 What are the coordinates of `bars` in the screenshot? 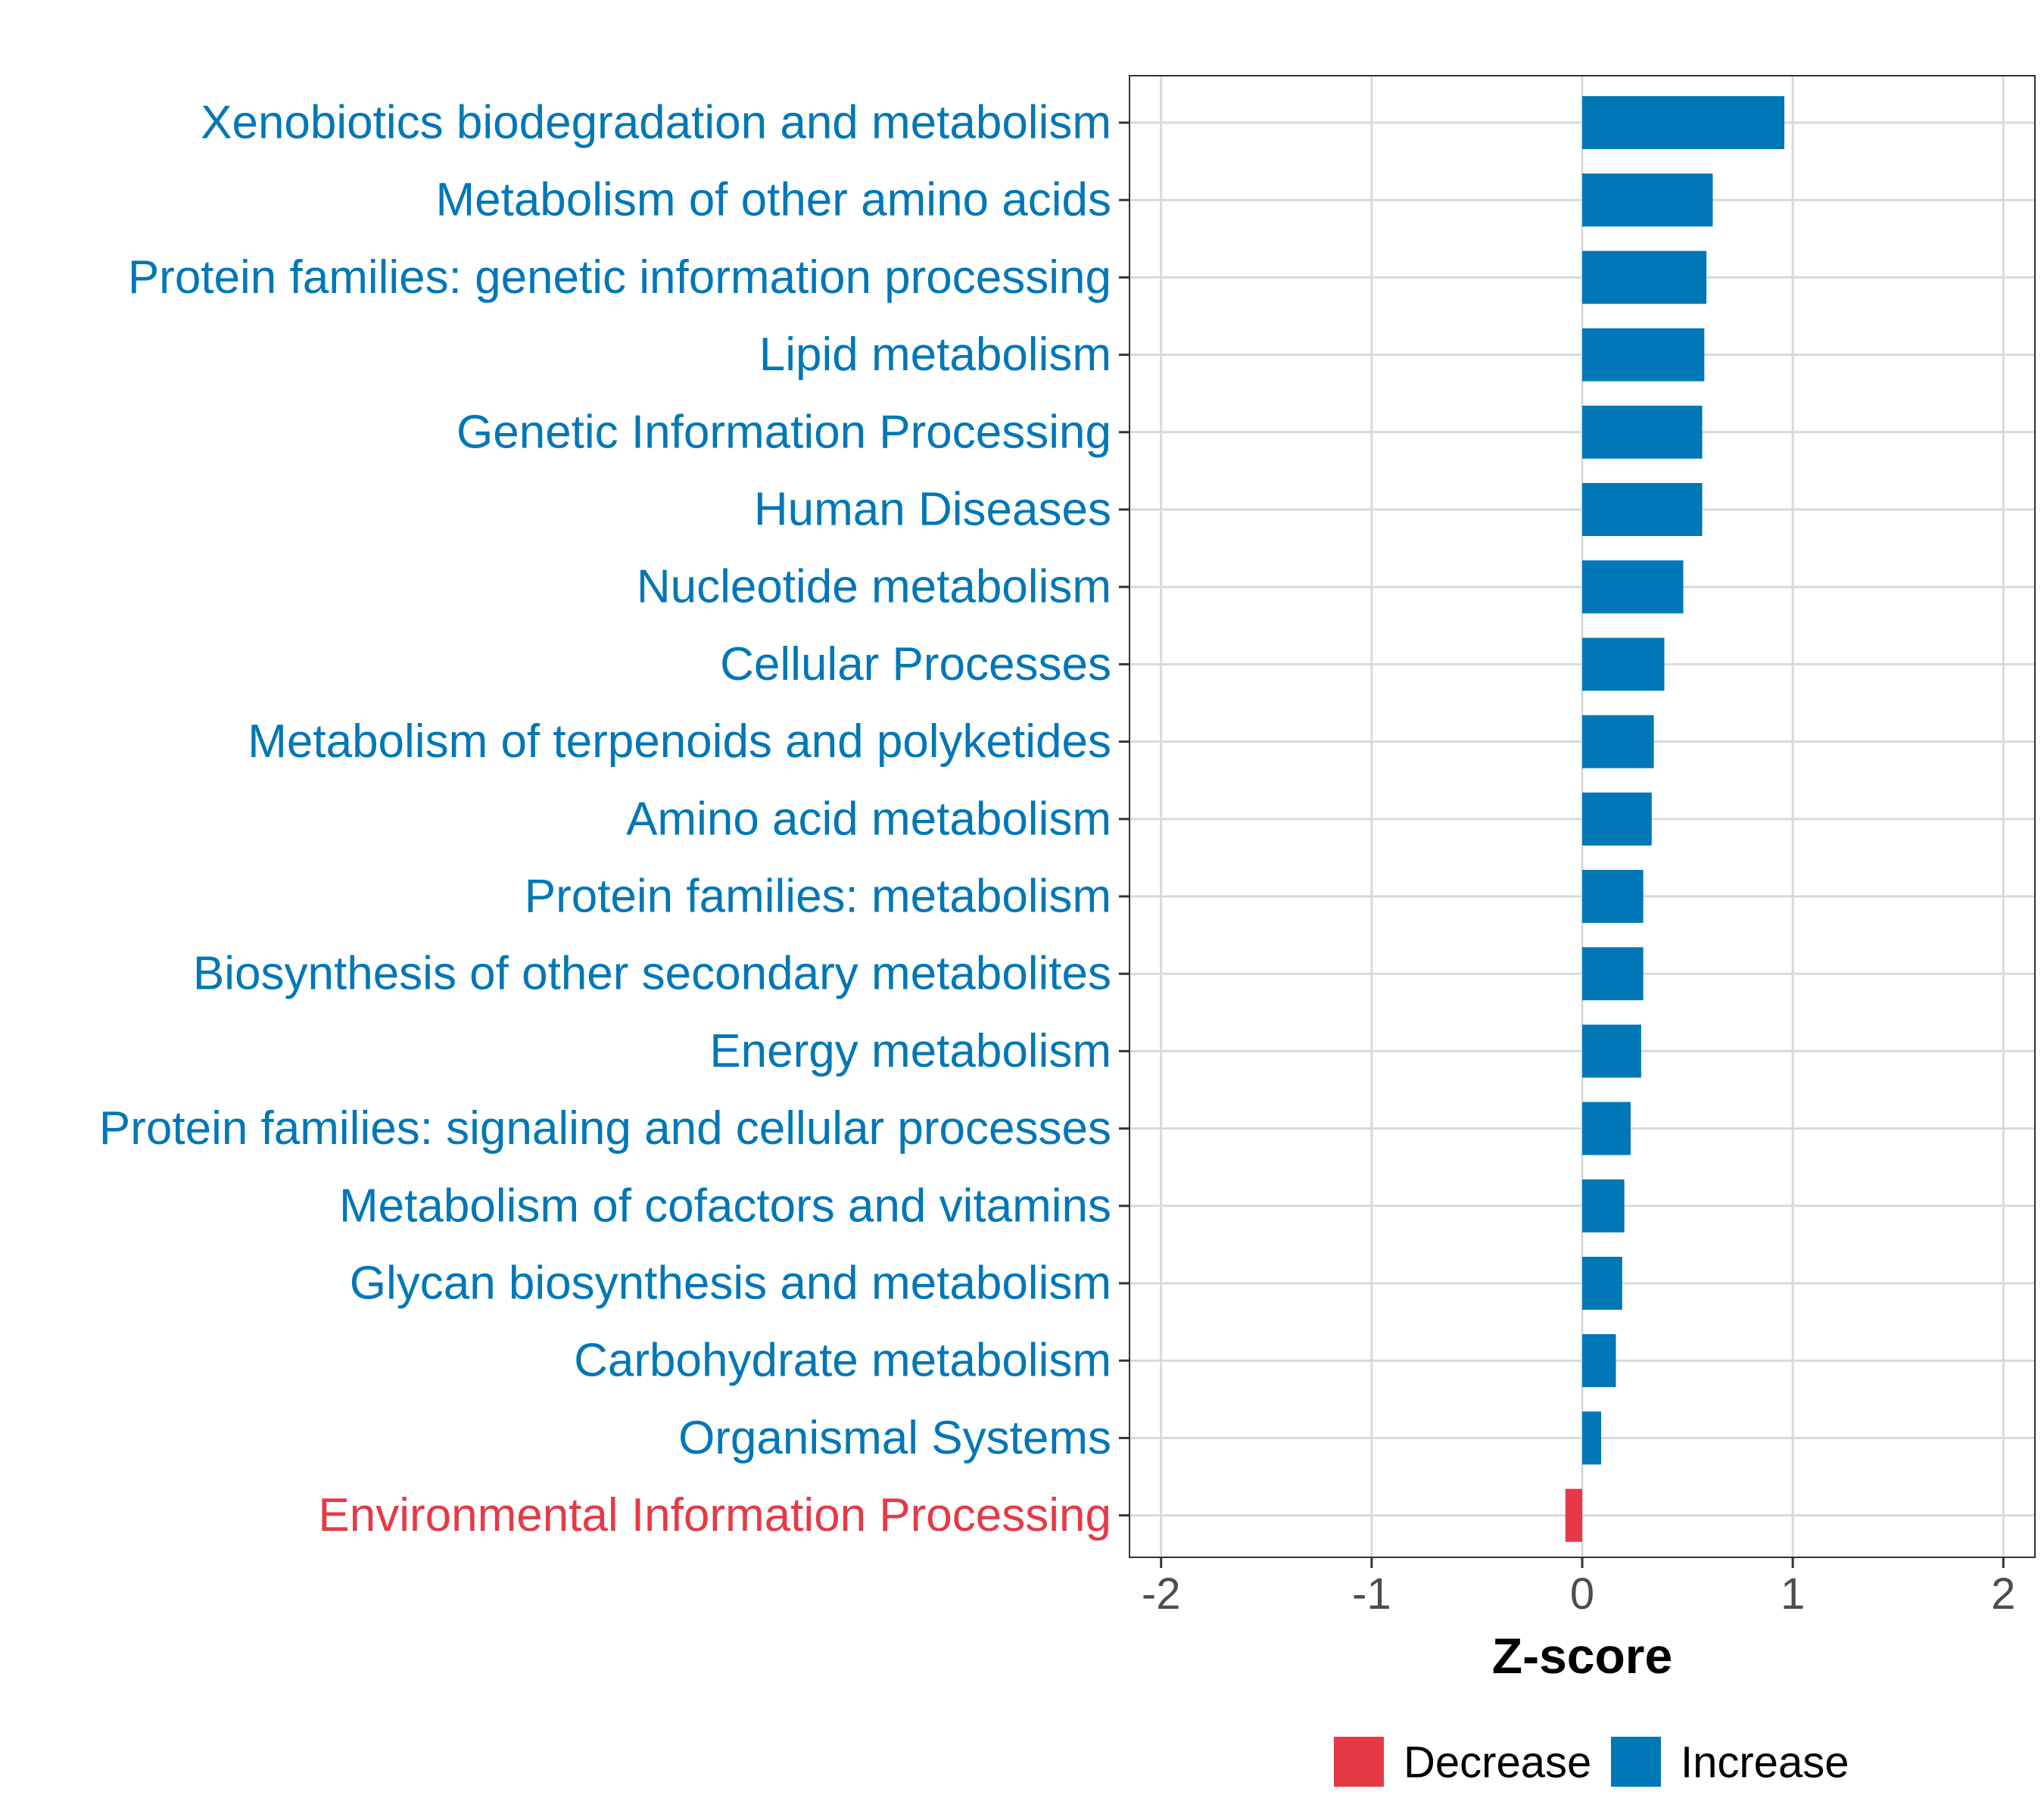 It's located at (1675, 819).